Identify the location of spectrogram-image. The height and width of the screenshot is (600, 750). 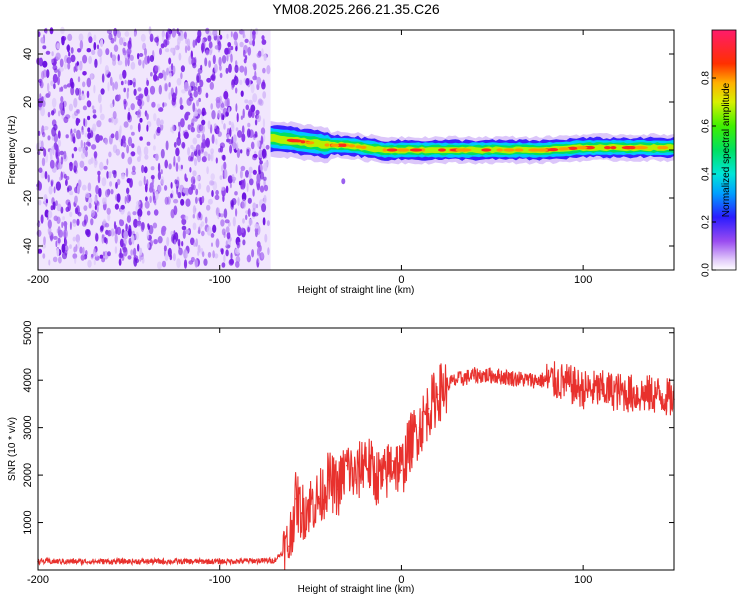
(153, 148).